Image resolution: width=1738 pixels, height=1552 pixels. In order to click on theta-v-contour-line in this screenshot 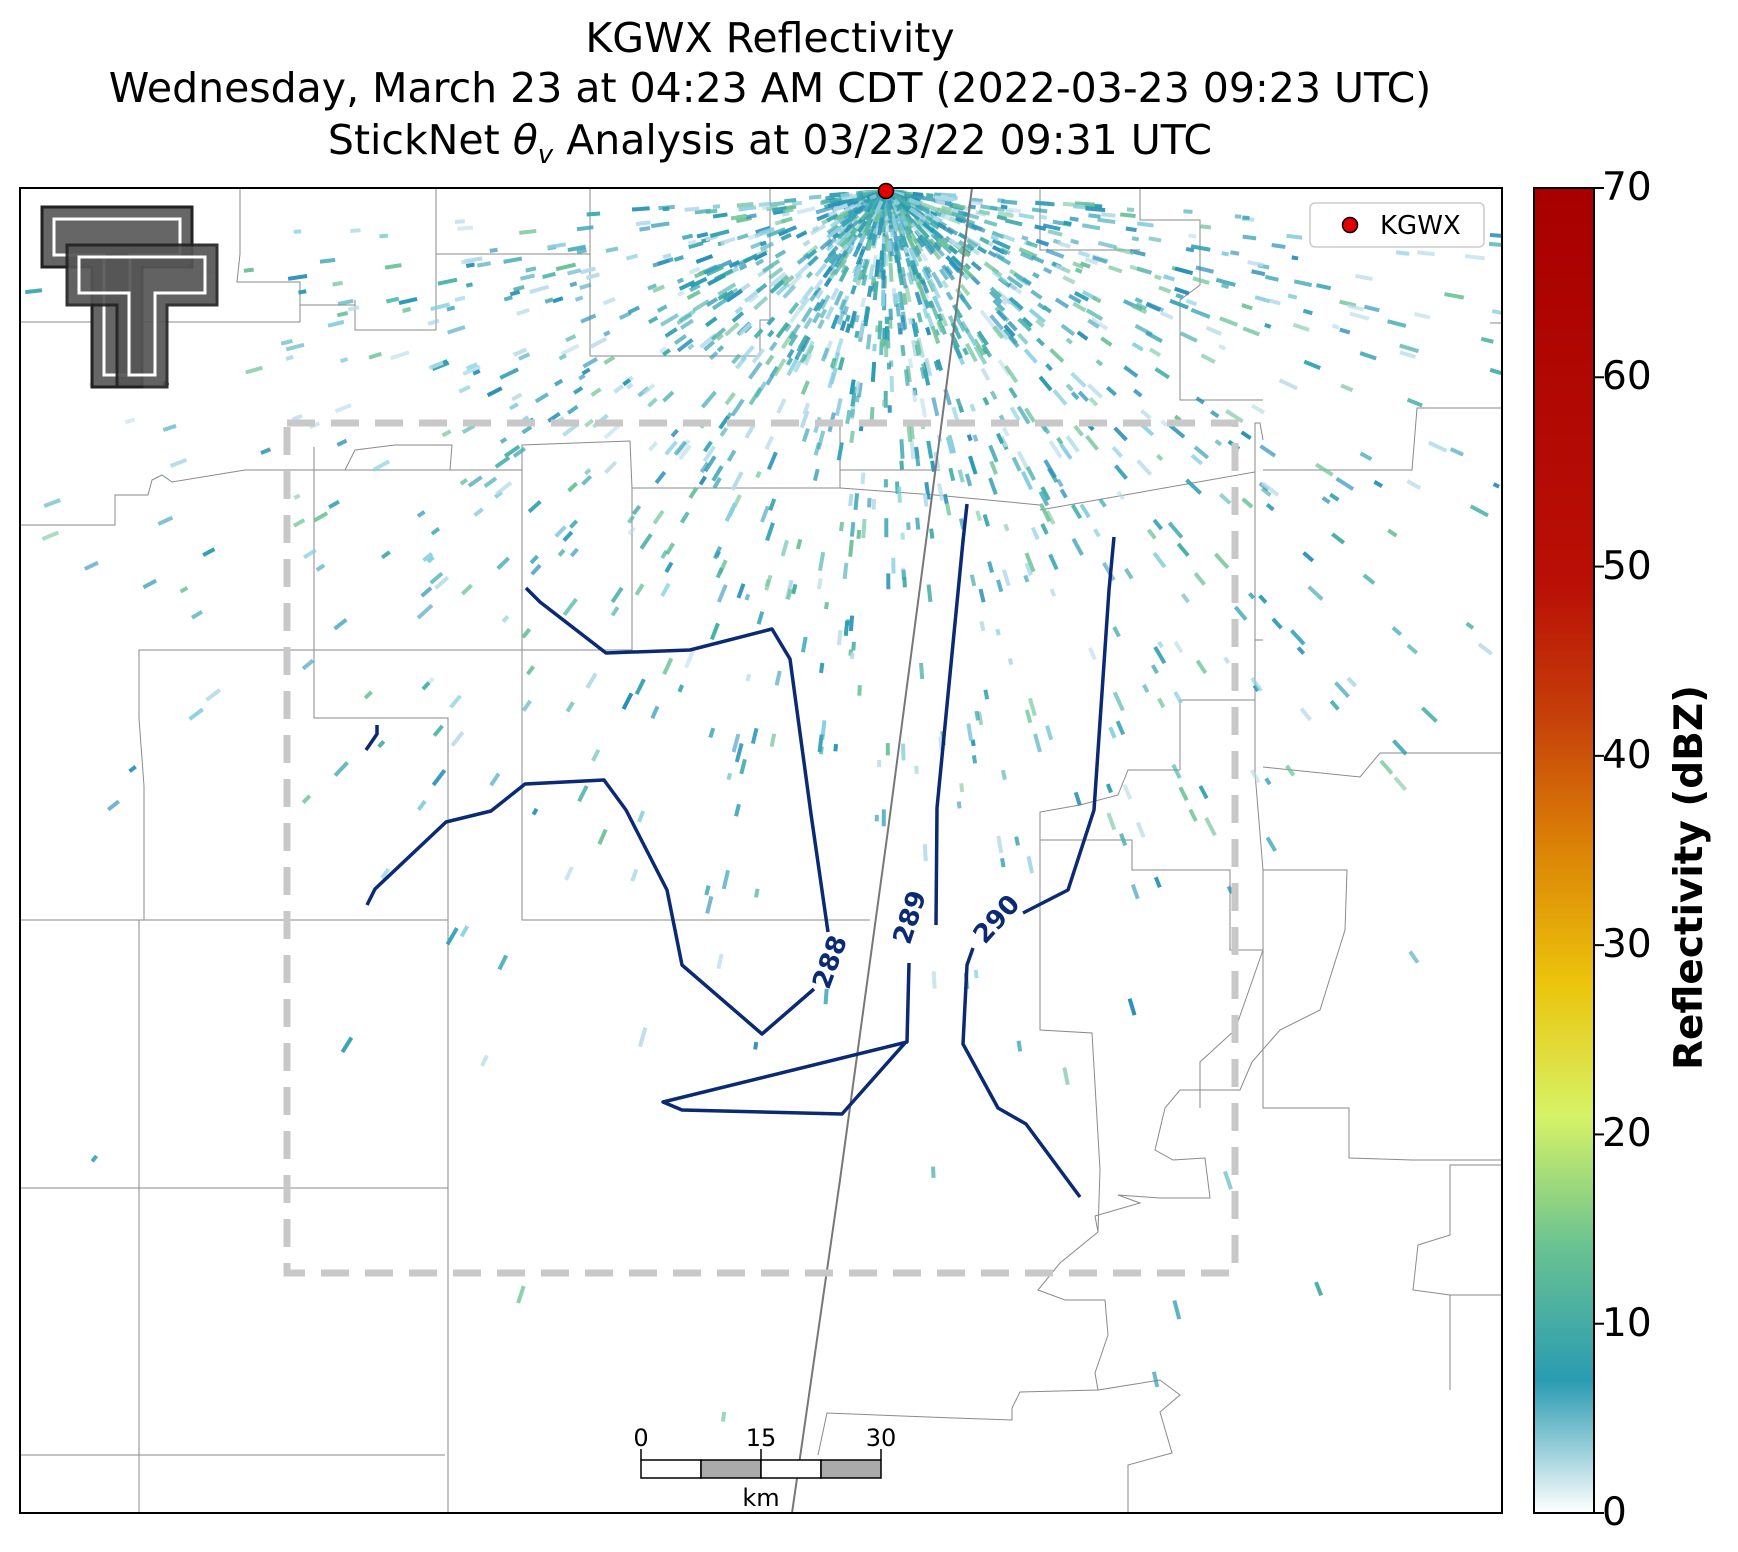, I will do `click(786, 1039)`.